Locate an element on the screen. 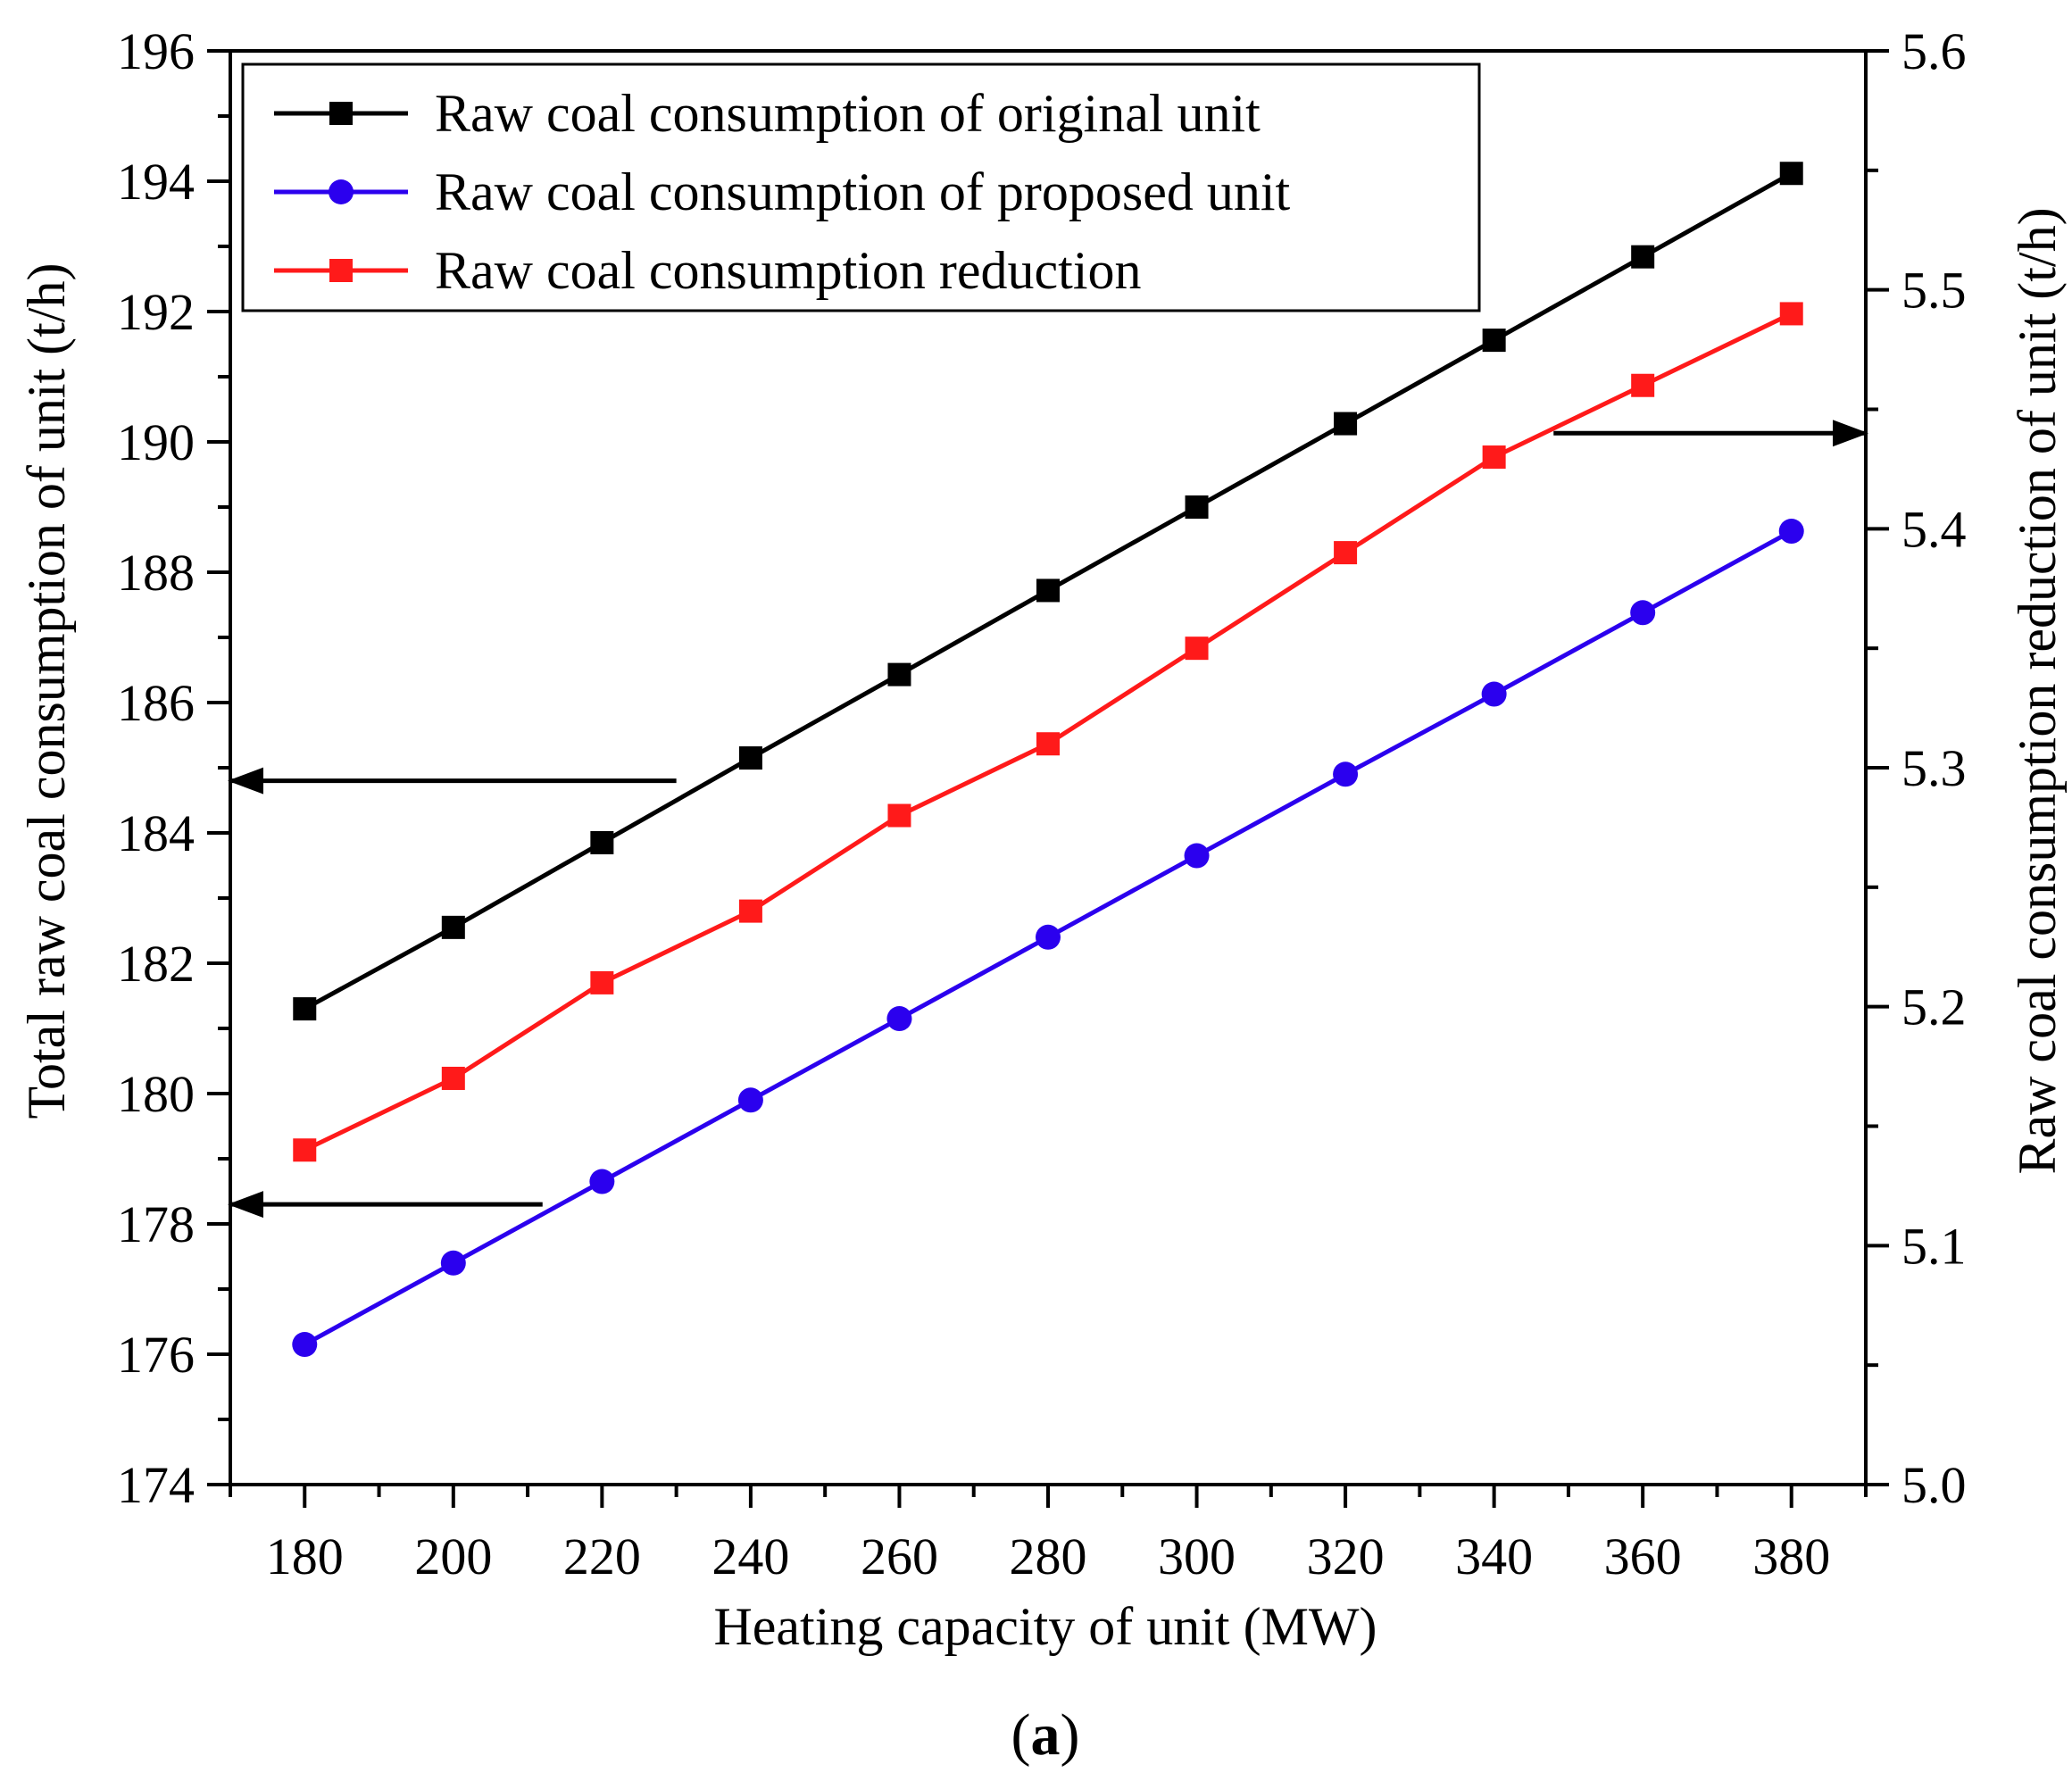 The image size is (2072, 1789). legend-box is located at coordinates (861, 187).